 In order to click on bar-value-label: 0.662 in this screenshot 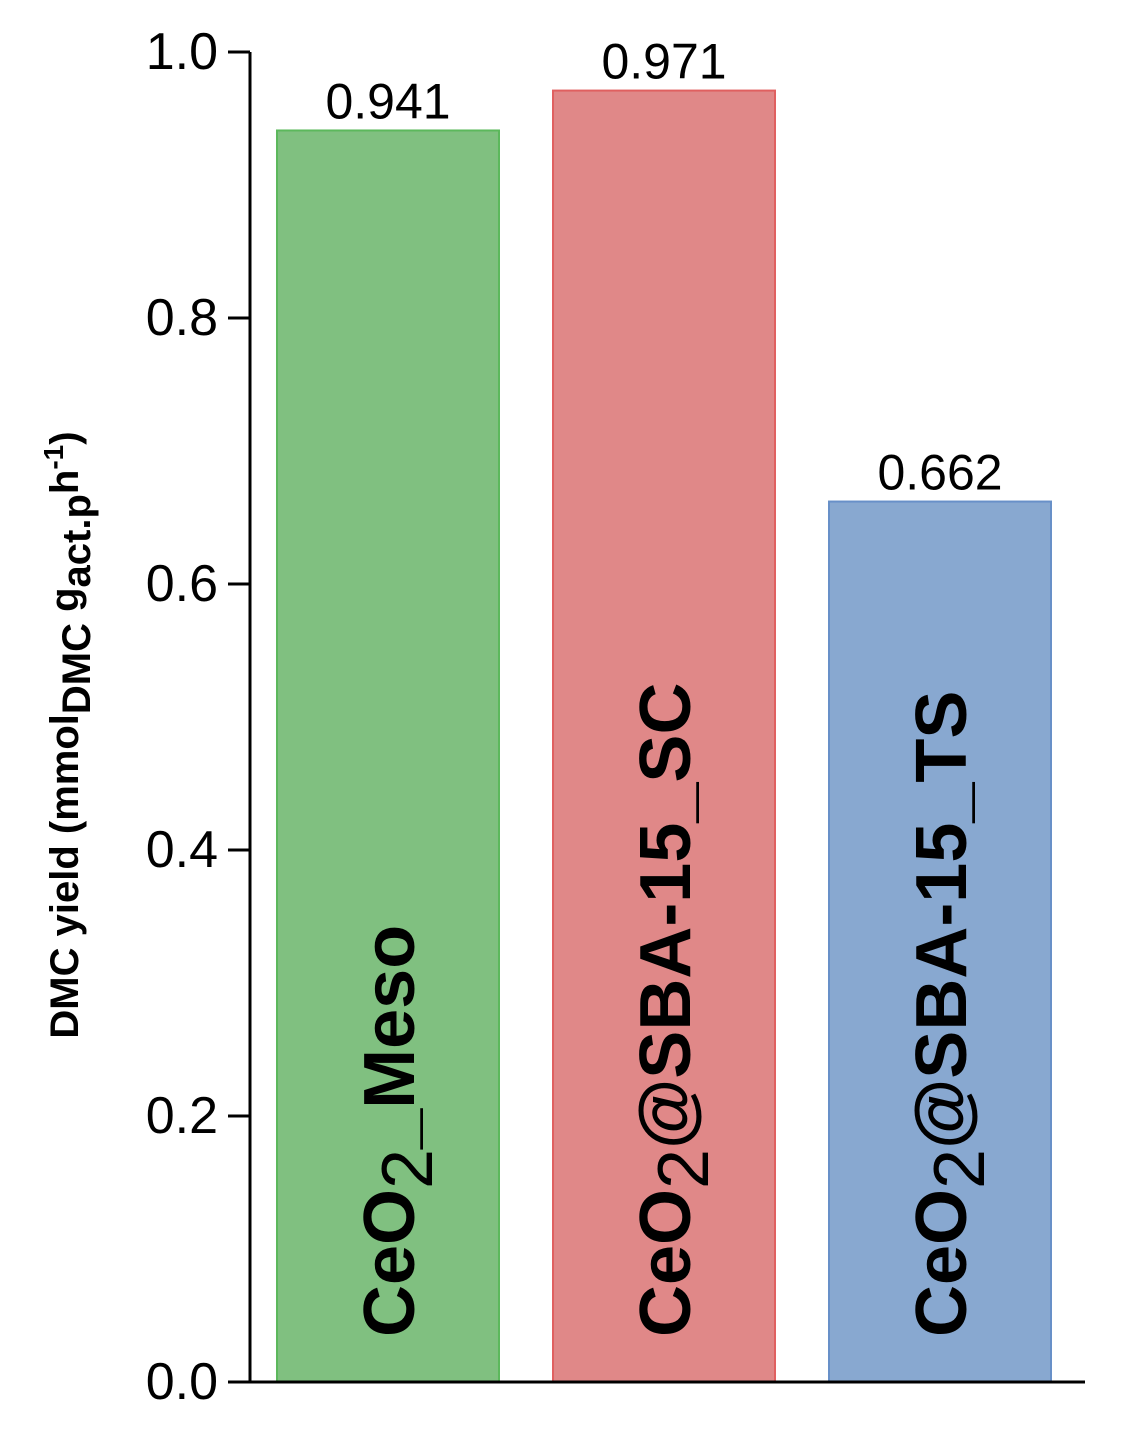, I will do `click(939, 473)`.